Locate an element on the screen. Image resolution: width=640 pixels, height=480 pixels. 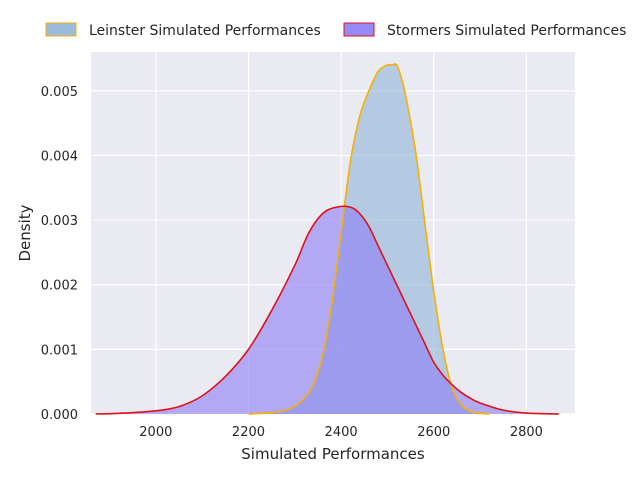
x-tick-label: 2400 is located at coordinates (341, 432).